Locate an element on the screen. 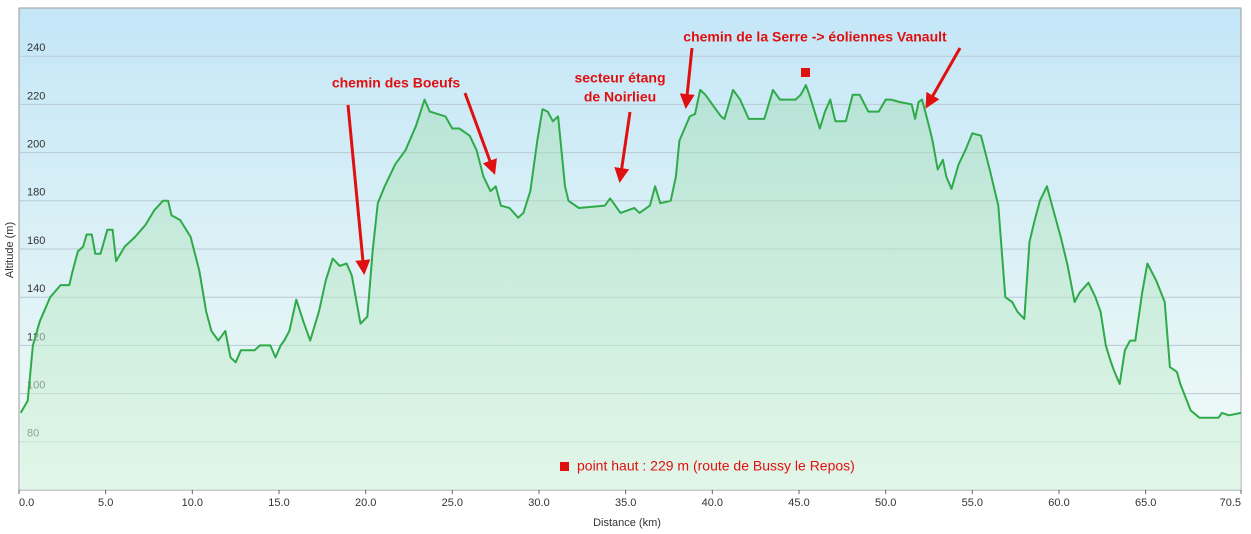 This screenshot has height=534, width=1251. x-tick-label: 55.0 is located at coordinates (972, 503).